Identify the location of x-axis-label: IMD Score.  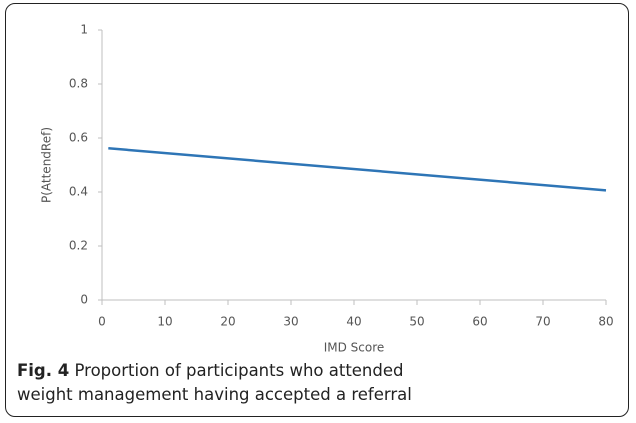
(354, 348).